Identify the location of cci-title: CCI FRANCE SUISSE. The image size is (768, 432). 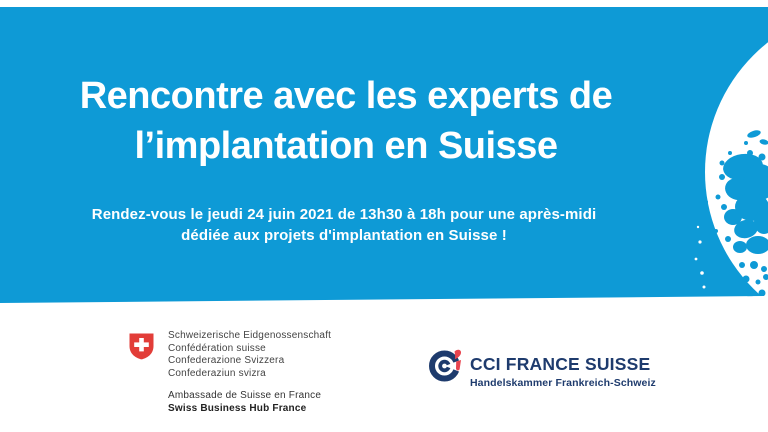
(560, 364).